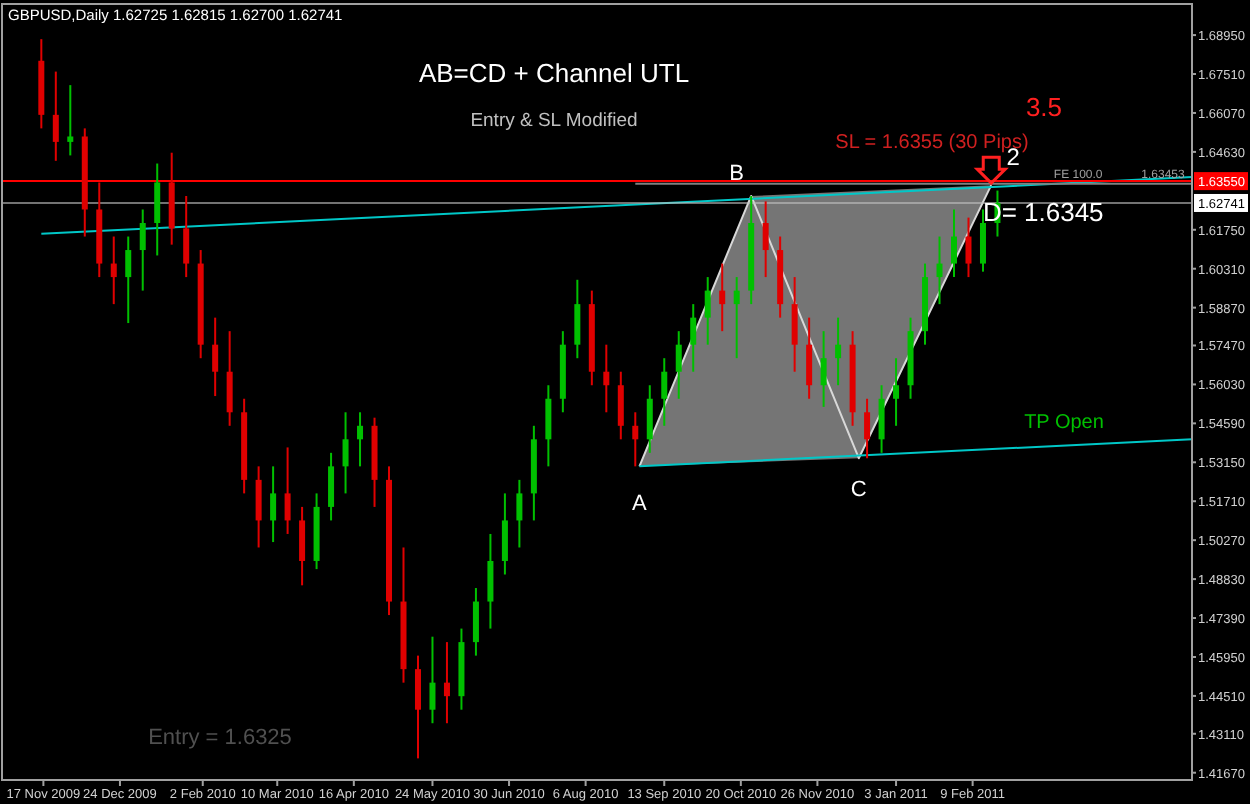 The image size is (1250, 804). What do you see at coordinates (640, 504) in the screenshot?
I see `annotation: A` at bounding box center [640, 504].